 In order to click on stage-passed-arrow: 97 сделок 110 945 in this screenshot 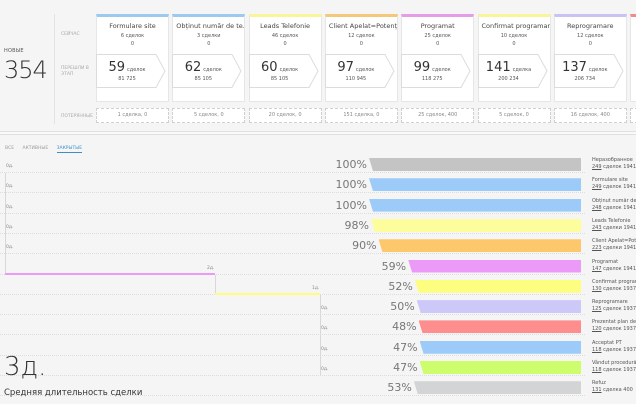, I will do `click(359, 71)`.